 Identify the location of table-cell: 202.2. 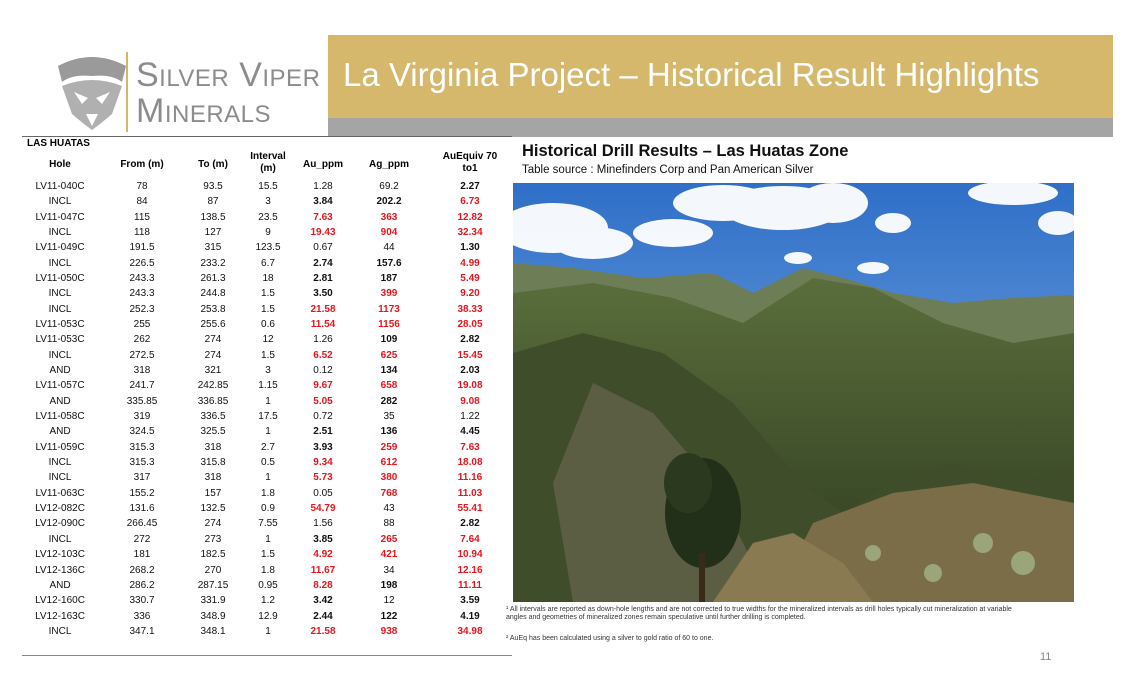
(389, 202).